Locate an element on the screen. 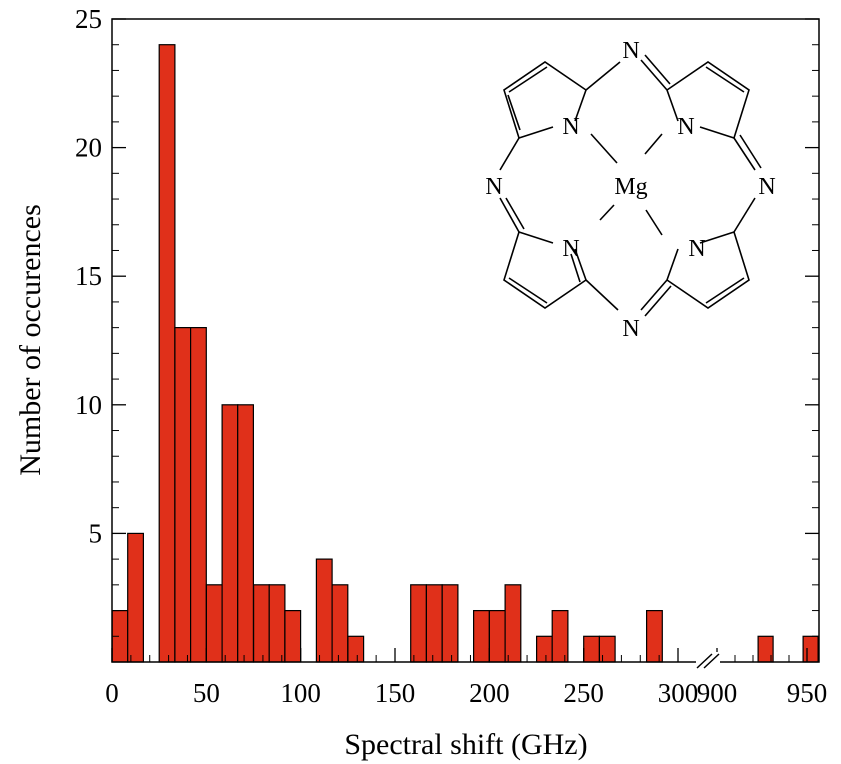 Image resolution: width=841 pixels, height=764 pixels. y-tick-label: 20 is located at coordinates (88, 148).